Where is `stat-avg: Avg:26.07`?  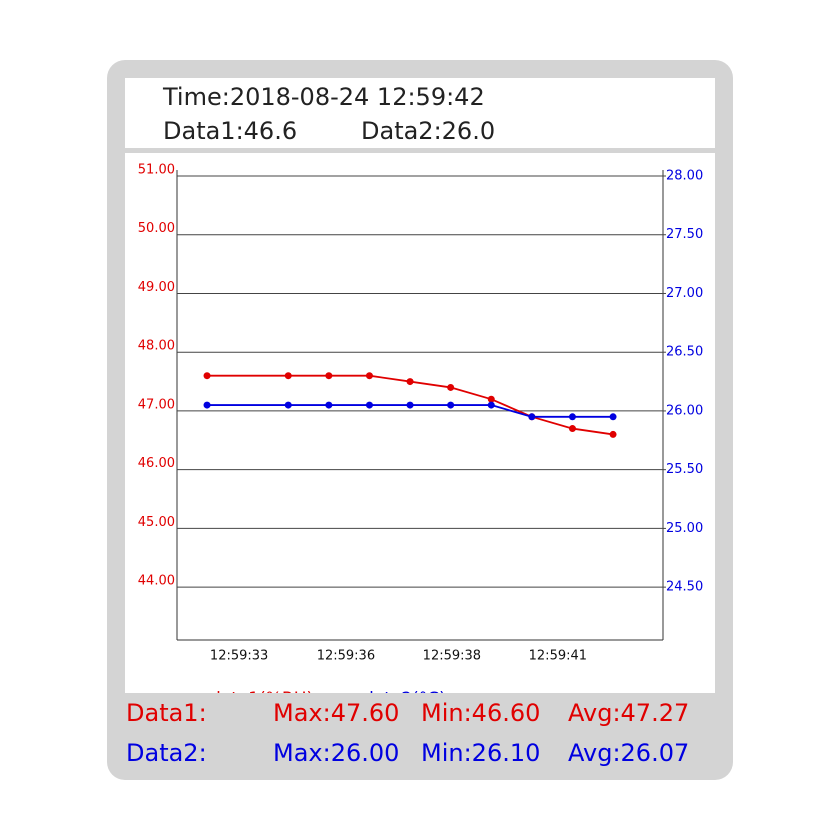 stat-avg: Avg:26.07 is located at coordinates (628, 753).